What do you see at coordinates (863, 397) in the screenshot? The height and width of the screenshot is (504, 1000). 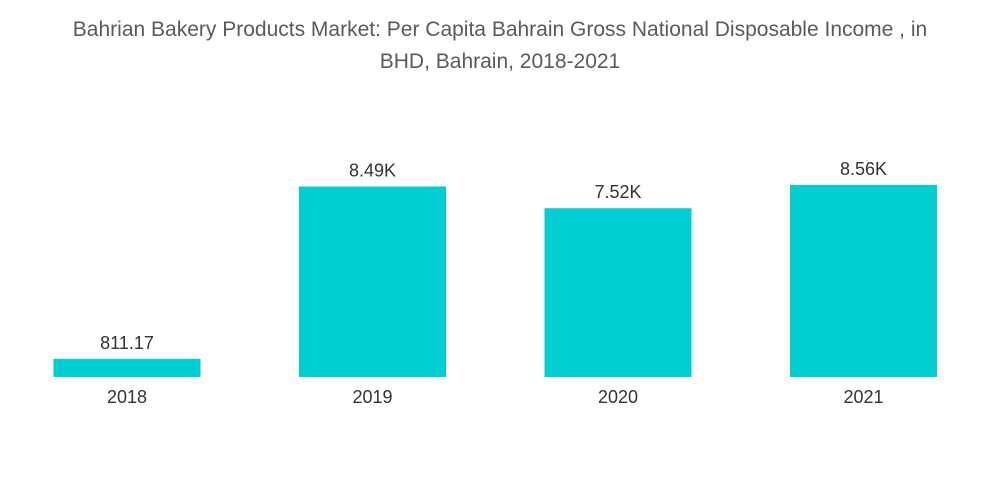 I see `x-tick-label-2021: 2021` at bounding box center [863, 397].